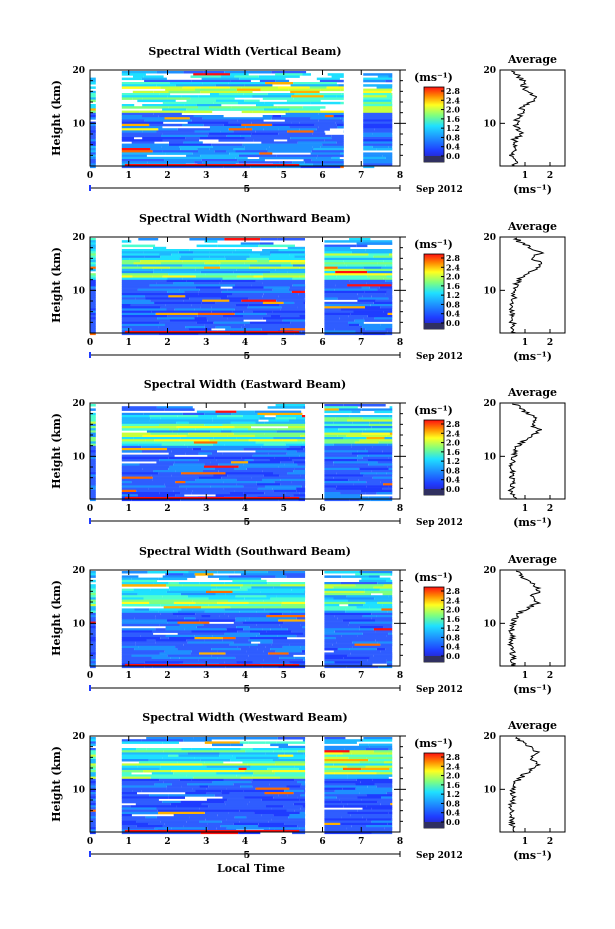  I want to click on colorbar-tick-label: 2.4, so click(453, 100).